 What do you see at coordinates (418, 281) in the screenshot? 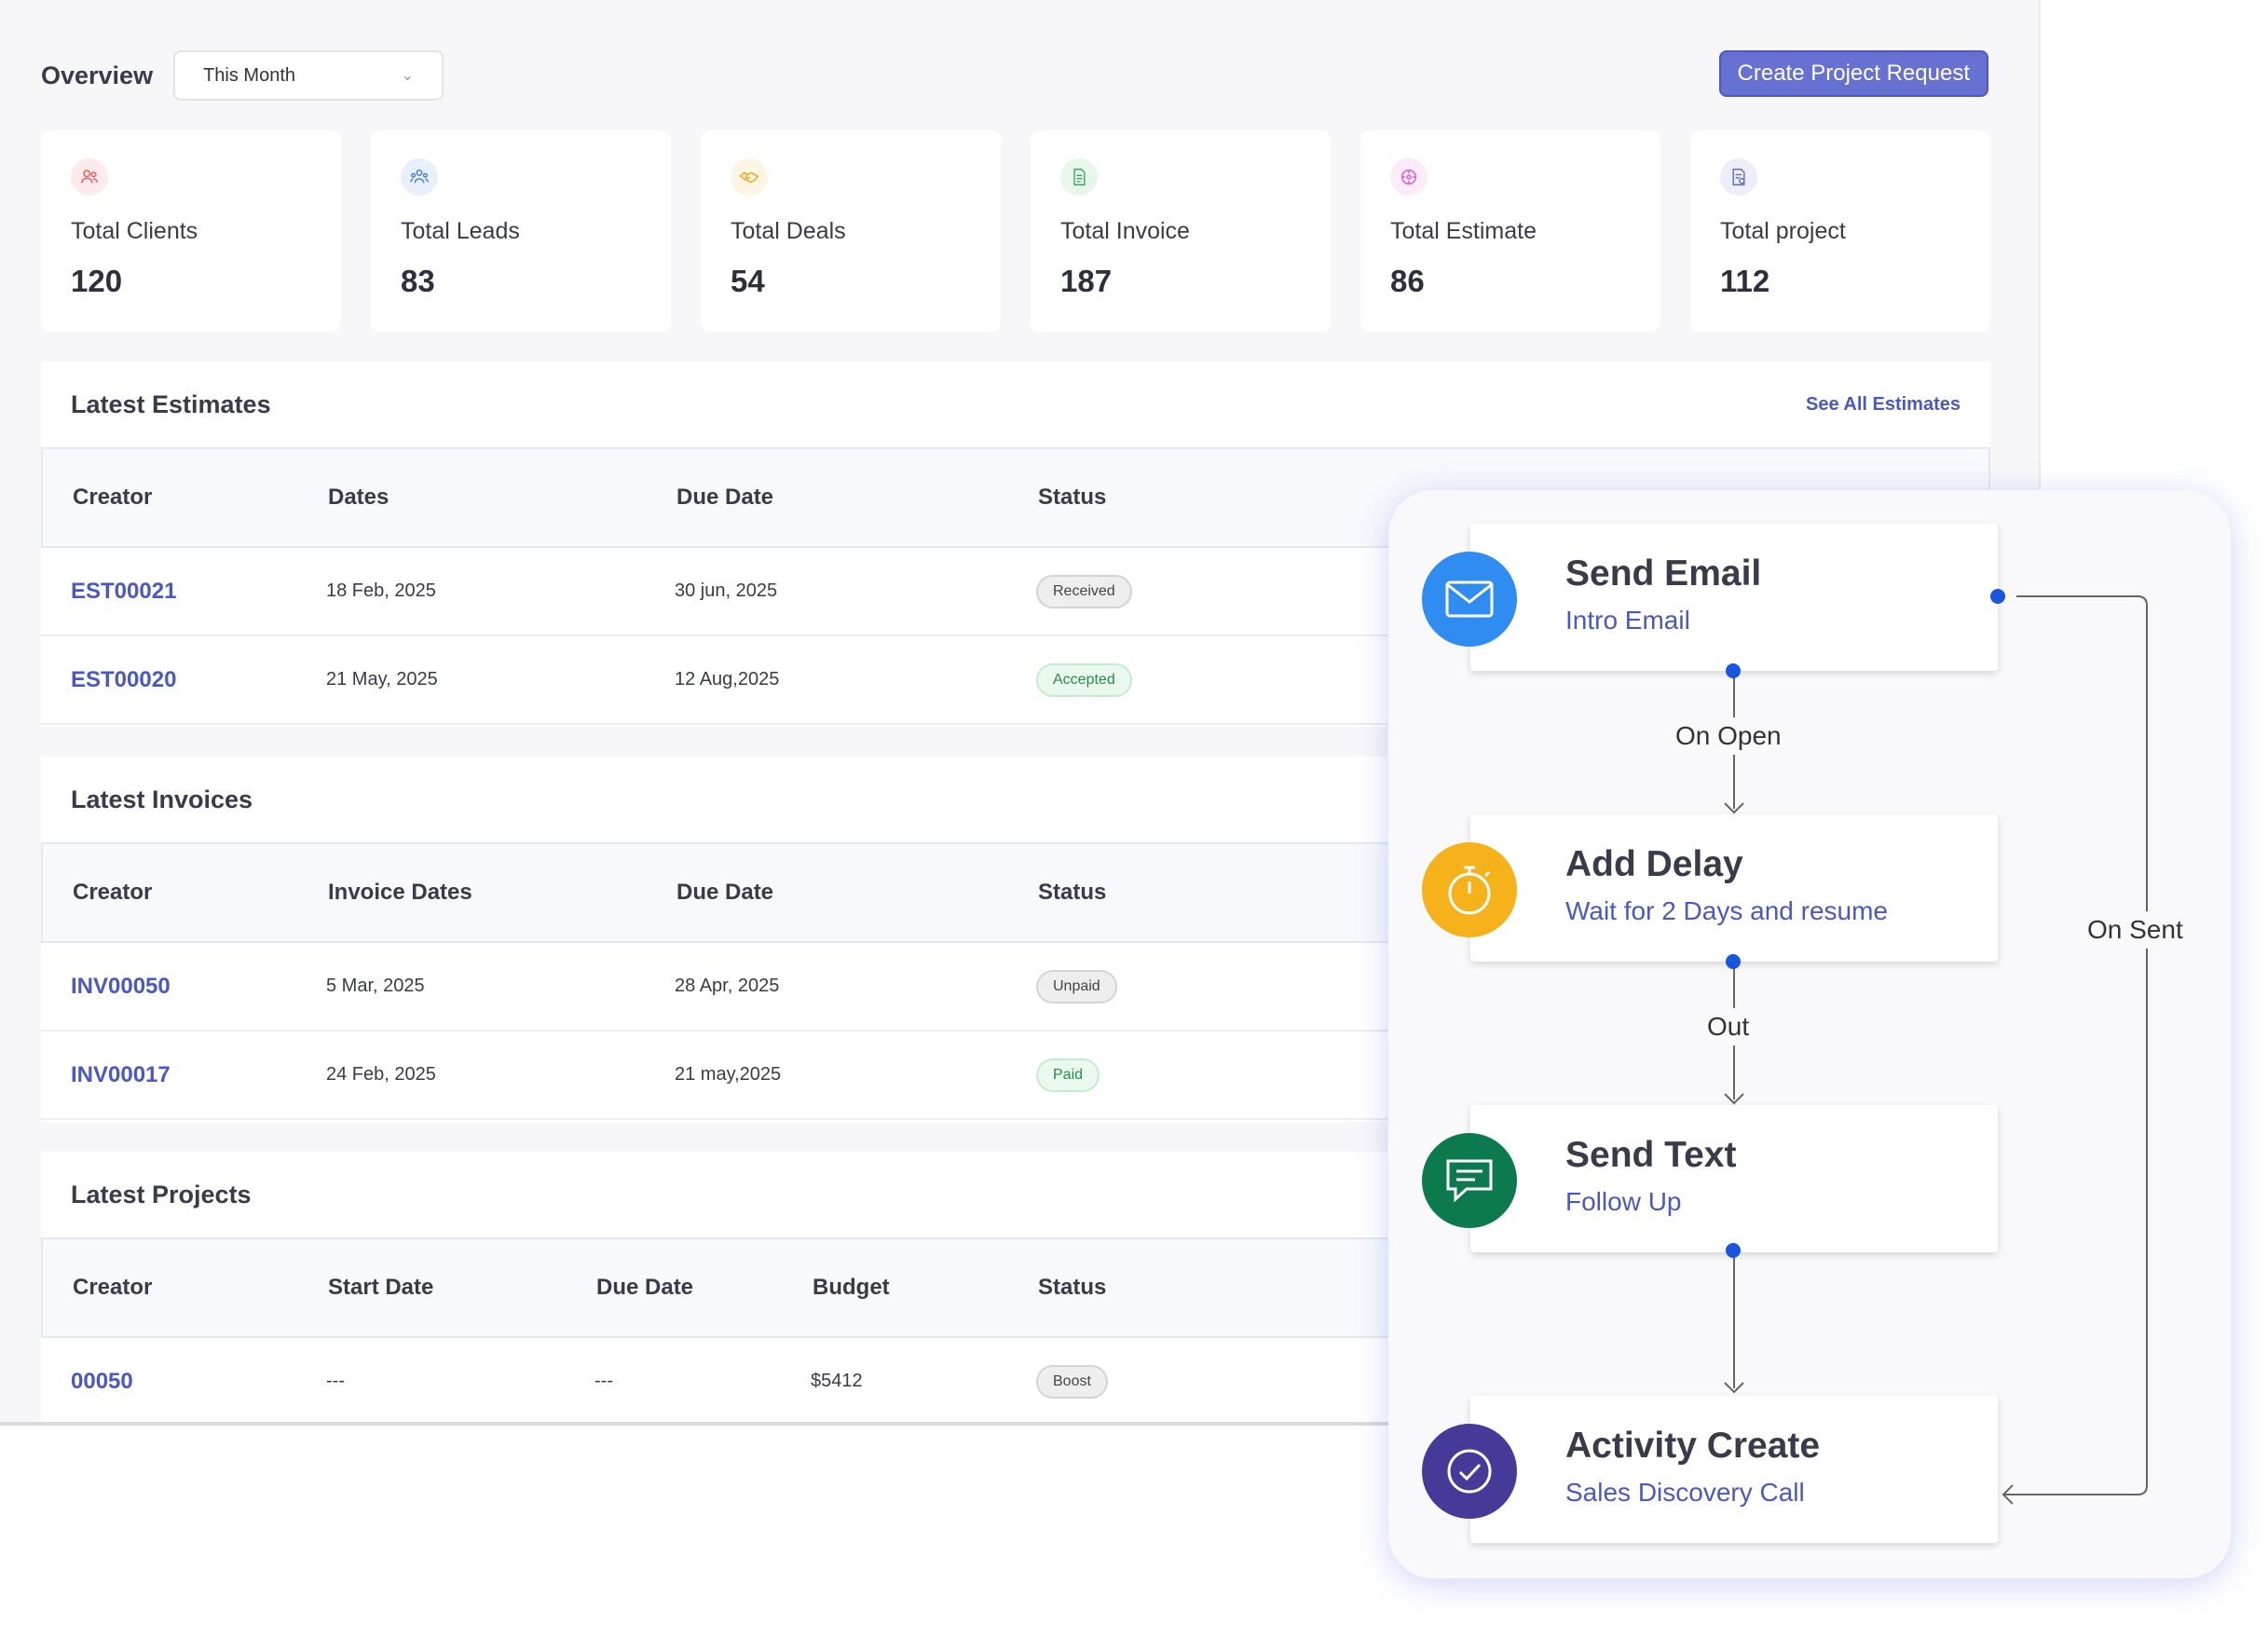
I see `stat-value: 83` at bounding box center [418, 281].